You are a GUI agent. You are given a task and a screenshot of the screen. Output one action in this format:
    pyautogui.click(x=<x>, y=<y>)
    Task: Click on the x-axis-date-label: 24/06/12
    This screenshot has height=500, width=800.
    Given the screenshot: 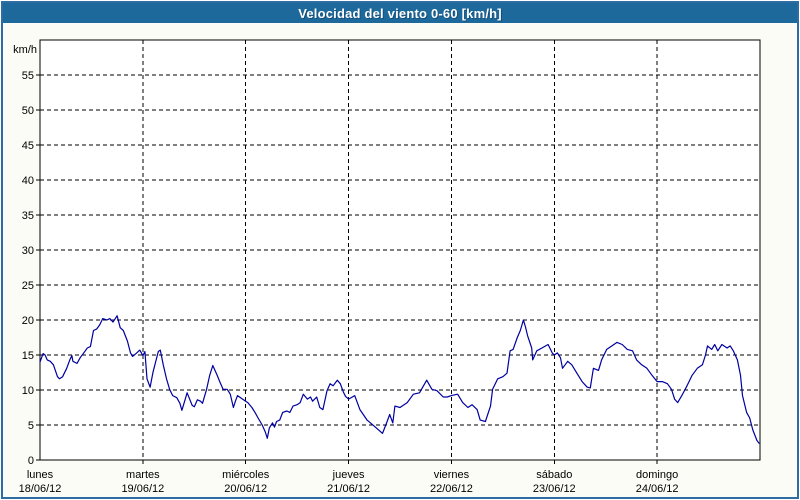 What is the action you would take?
    pyautogui.click(x=657, y=489)
    